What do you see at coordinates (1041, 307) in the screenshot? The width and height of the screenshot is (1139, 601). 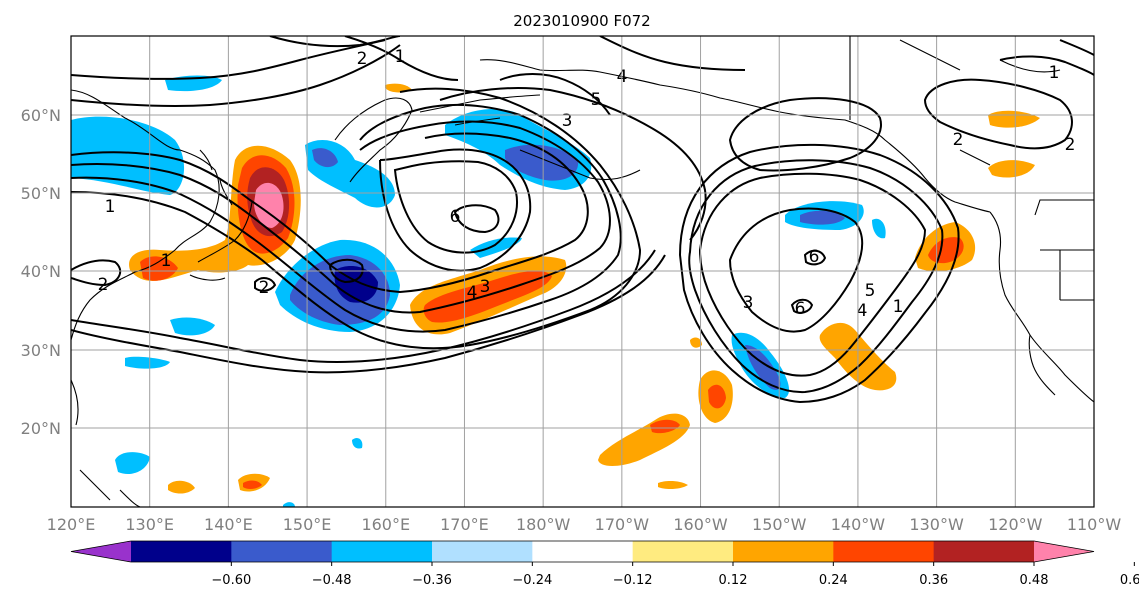 I see `north-america-coastline` at bounding box center [1041, 307].